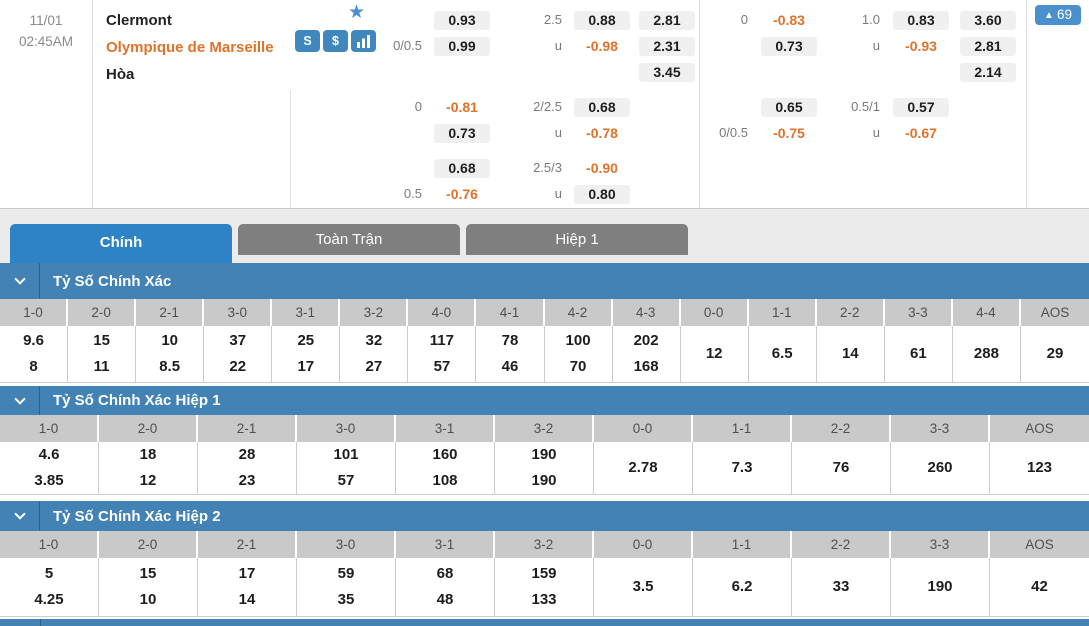  Describe the element at coordinates (940, 587) in the screenshot. I see `score-odds-cell: 190` at that location.